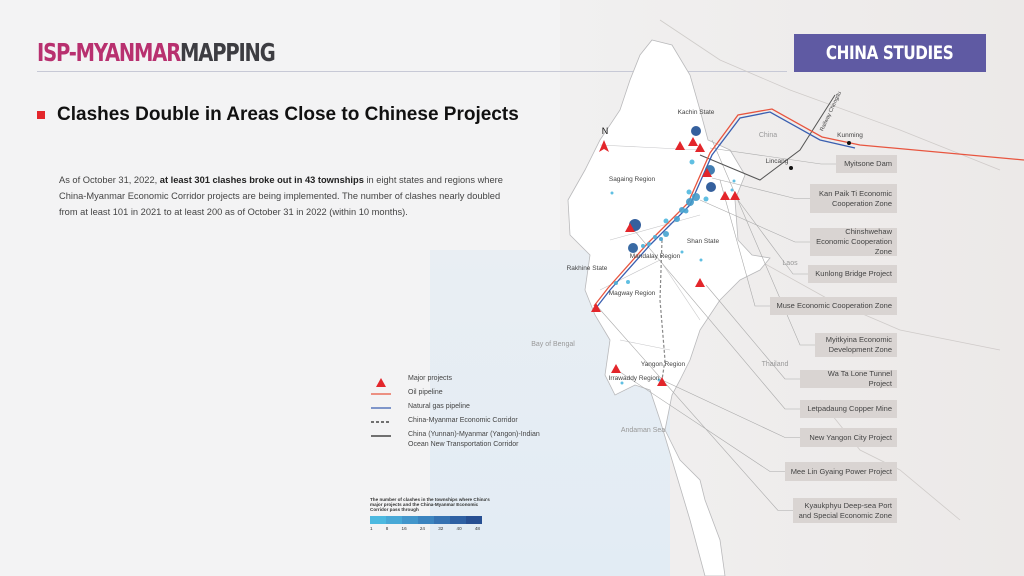 The height and width of the screenshot is (576, 1024). Describe the element at coordinates (381, 382) in the screenshot. I see `triangle-icon` at that location.